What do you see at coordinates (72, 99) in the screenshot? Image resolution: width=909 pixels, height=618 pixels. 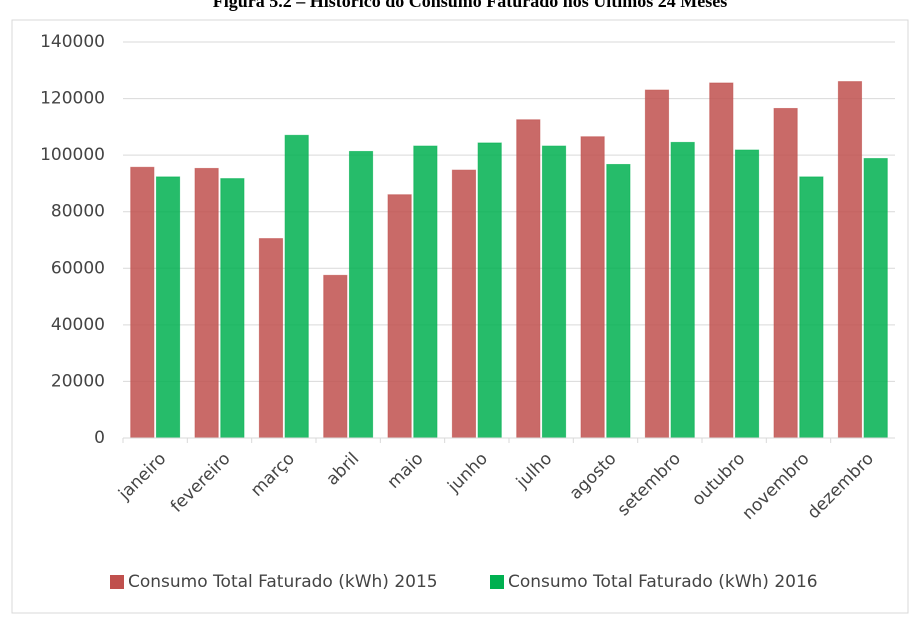 I see `y-tick-label: 120000` at bounding box center [72, 99].